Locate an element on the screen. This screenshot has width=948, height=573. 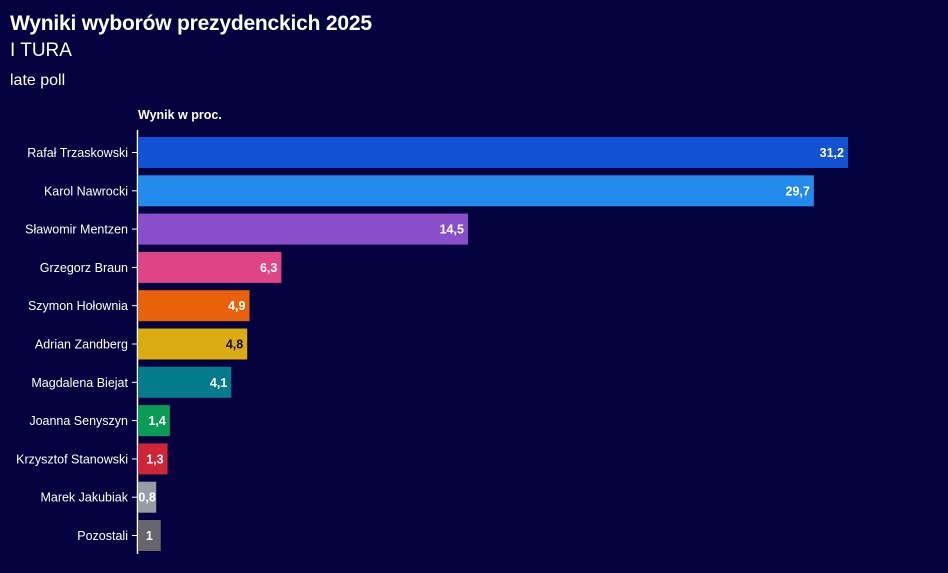
category-label: Pozostali is located at coordinates (102, 536).